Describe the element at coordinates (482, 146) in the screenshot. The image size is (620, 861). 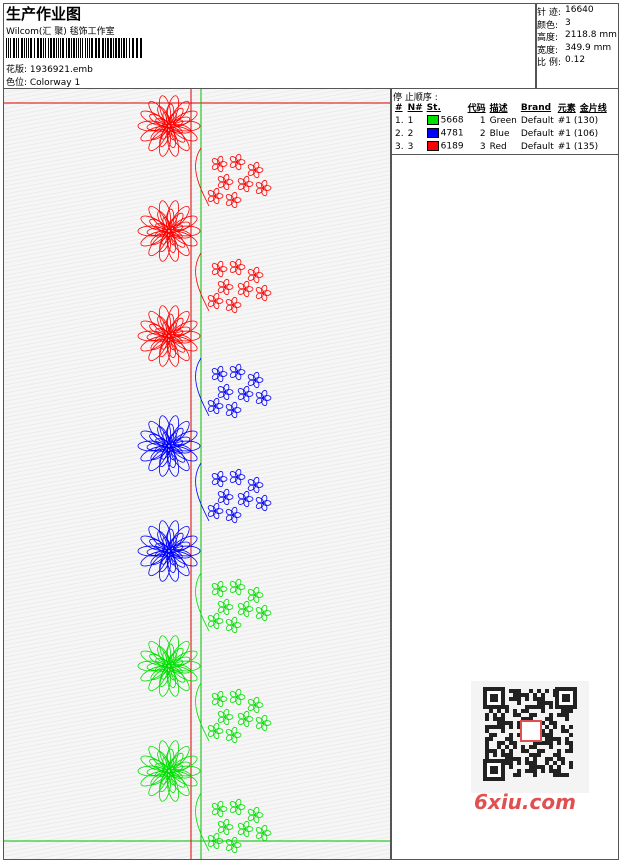
I see `cell-text: 3` at that location.